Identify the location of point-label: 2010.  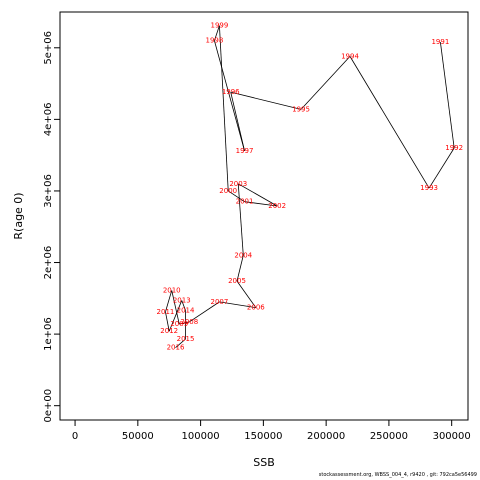
(172, 290).